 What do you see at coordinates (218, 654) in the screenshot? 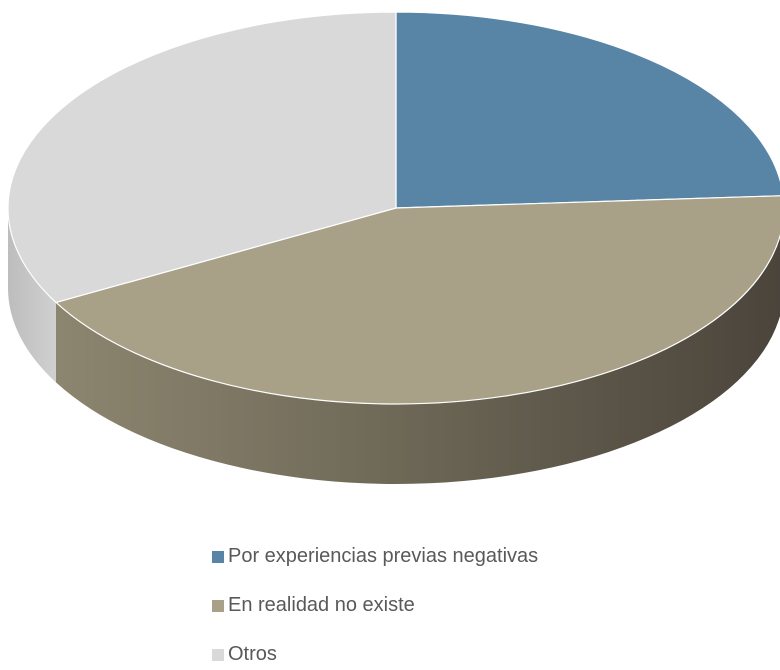
I see `legend-swatch-grey` at bounding box center [218, 654].